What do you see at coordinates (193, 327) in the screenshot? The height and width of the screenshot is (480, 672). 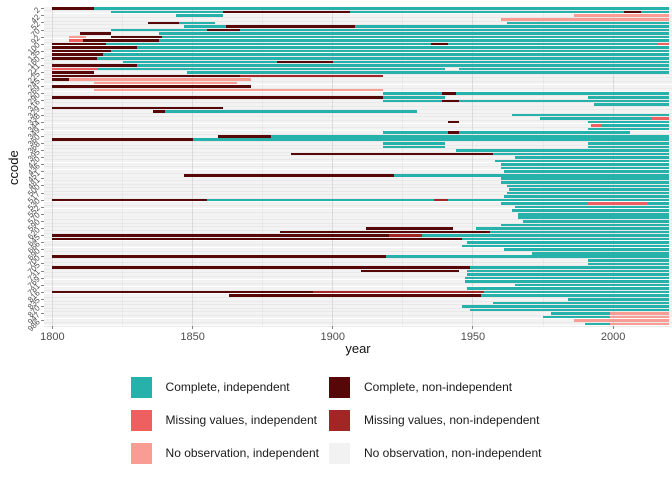 I see `x-tick-mark` at bounding box center [193, 327].